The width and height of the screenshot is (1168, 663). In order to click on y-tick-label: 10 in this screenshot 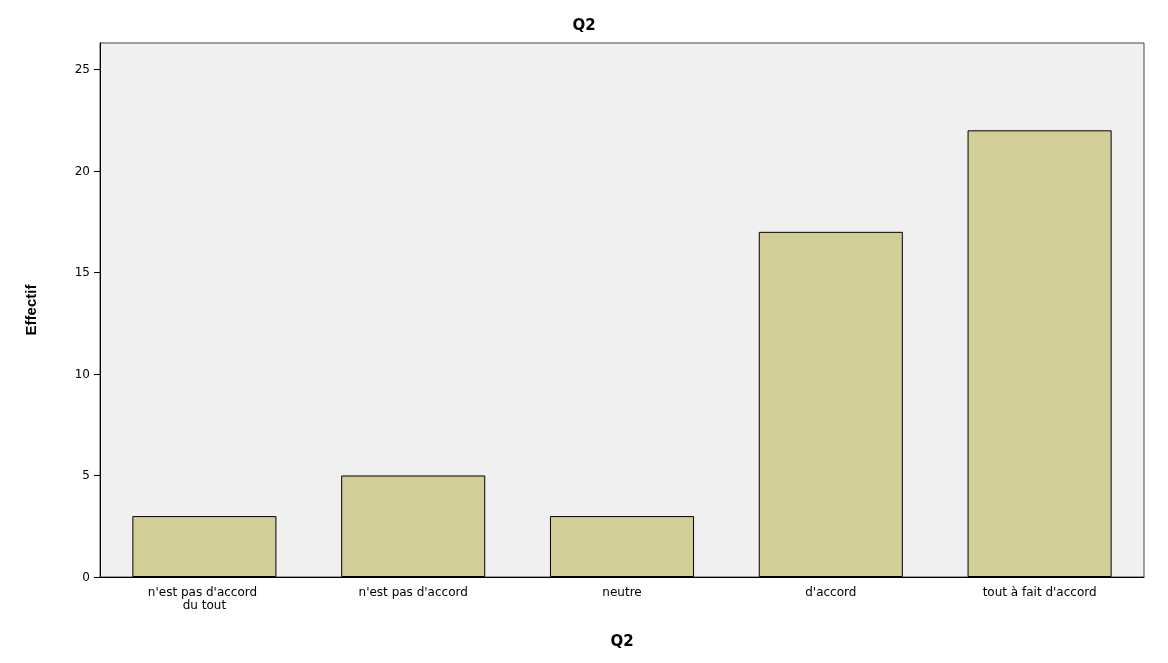, I will do `click(82, 373)`.